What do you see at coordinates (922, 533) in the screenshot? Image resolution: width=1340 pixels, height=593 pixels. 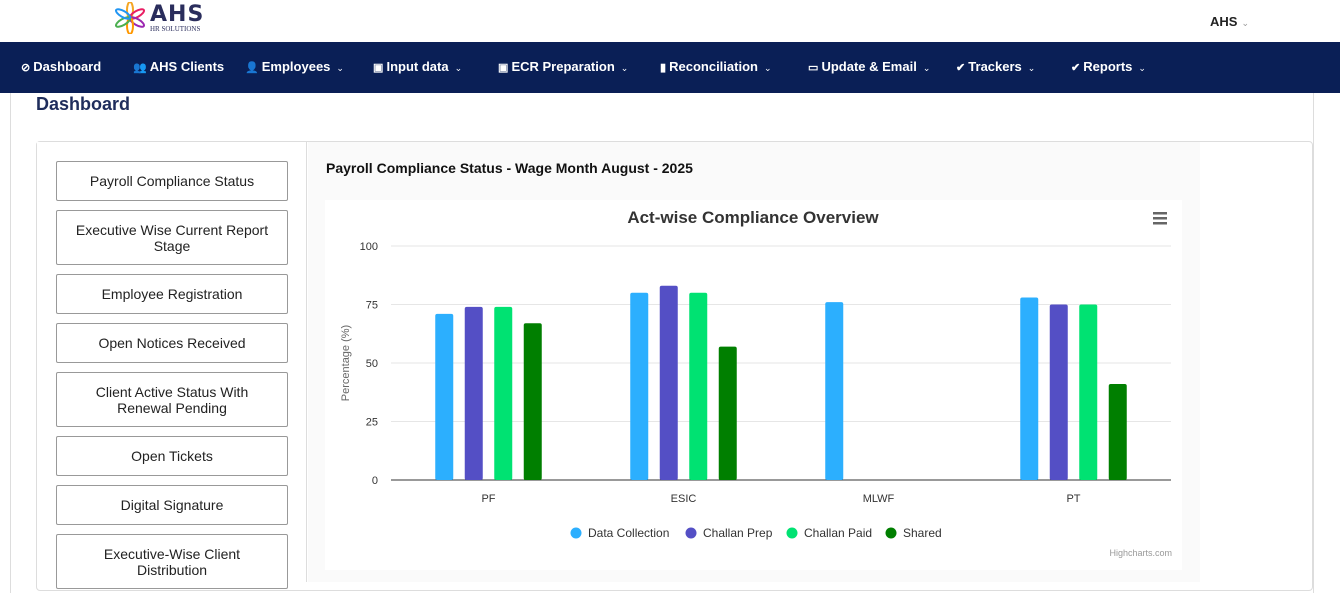 I see `legend-item: Shared` at bounding box center [922, 533].